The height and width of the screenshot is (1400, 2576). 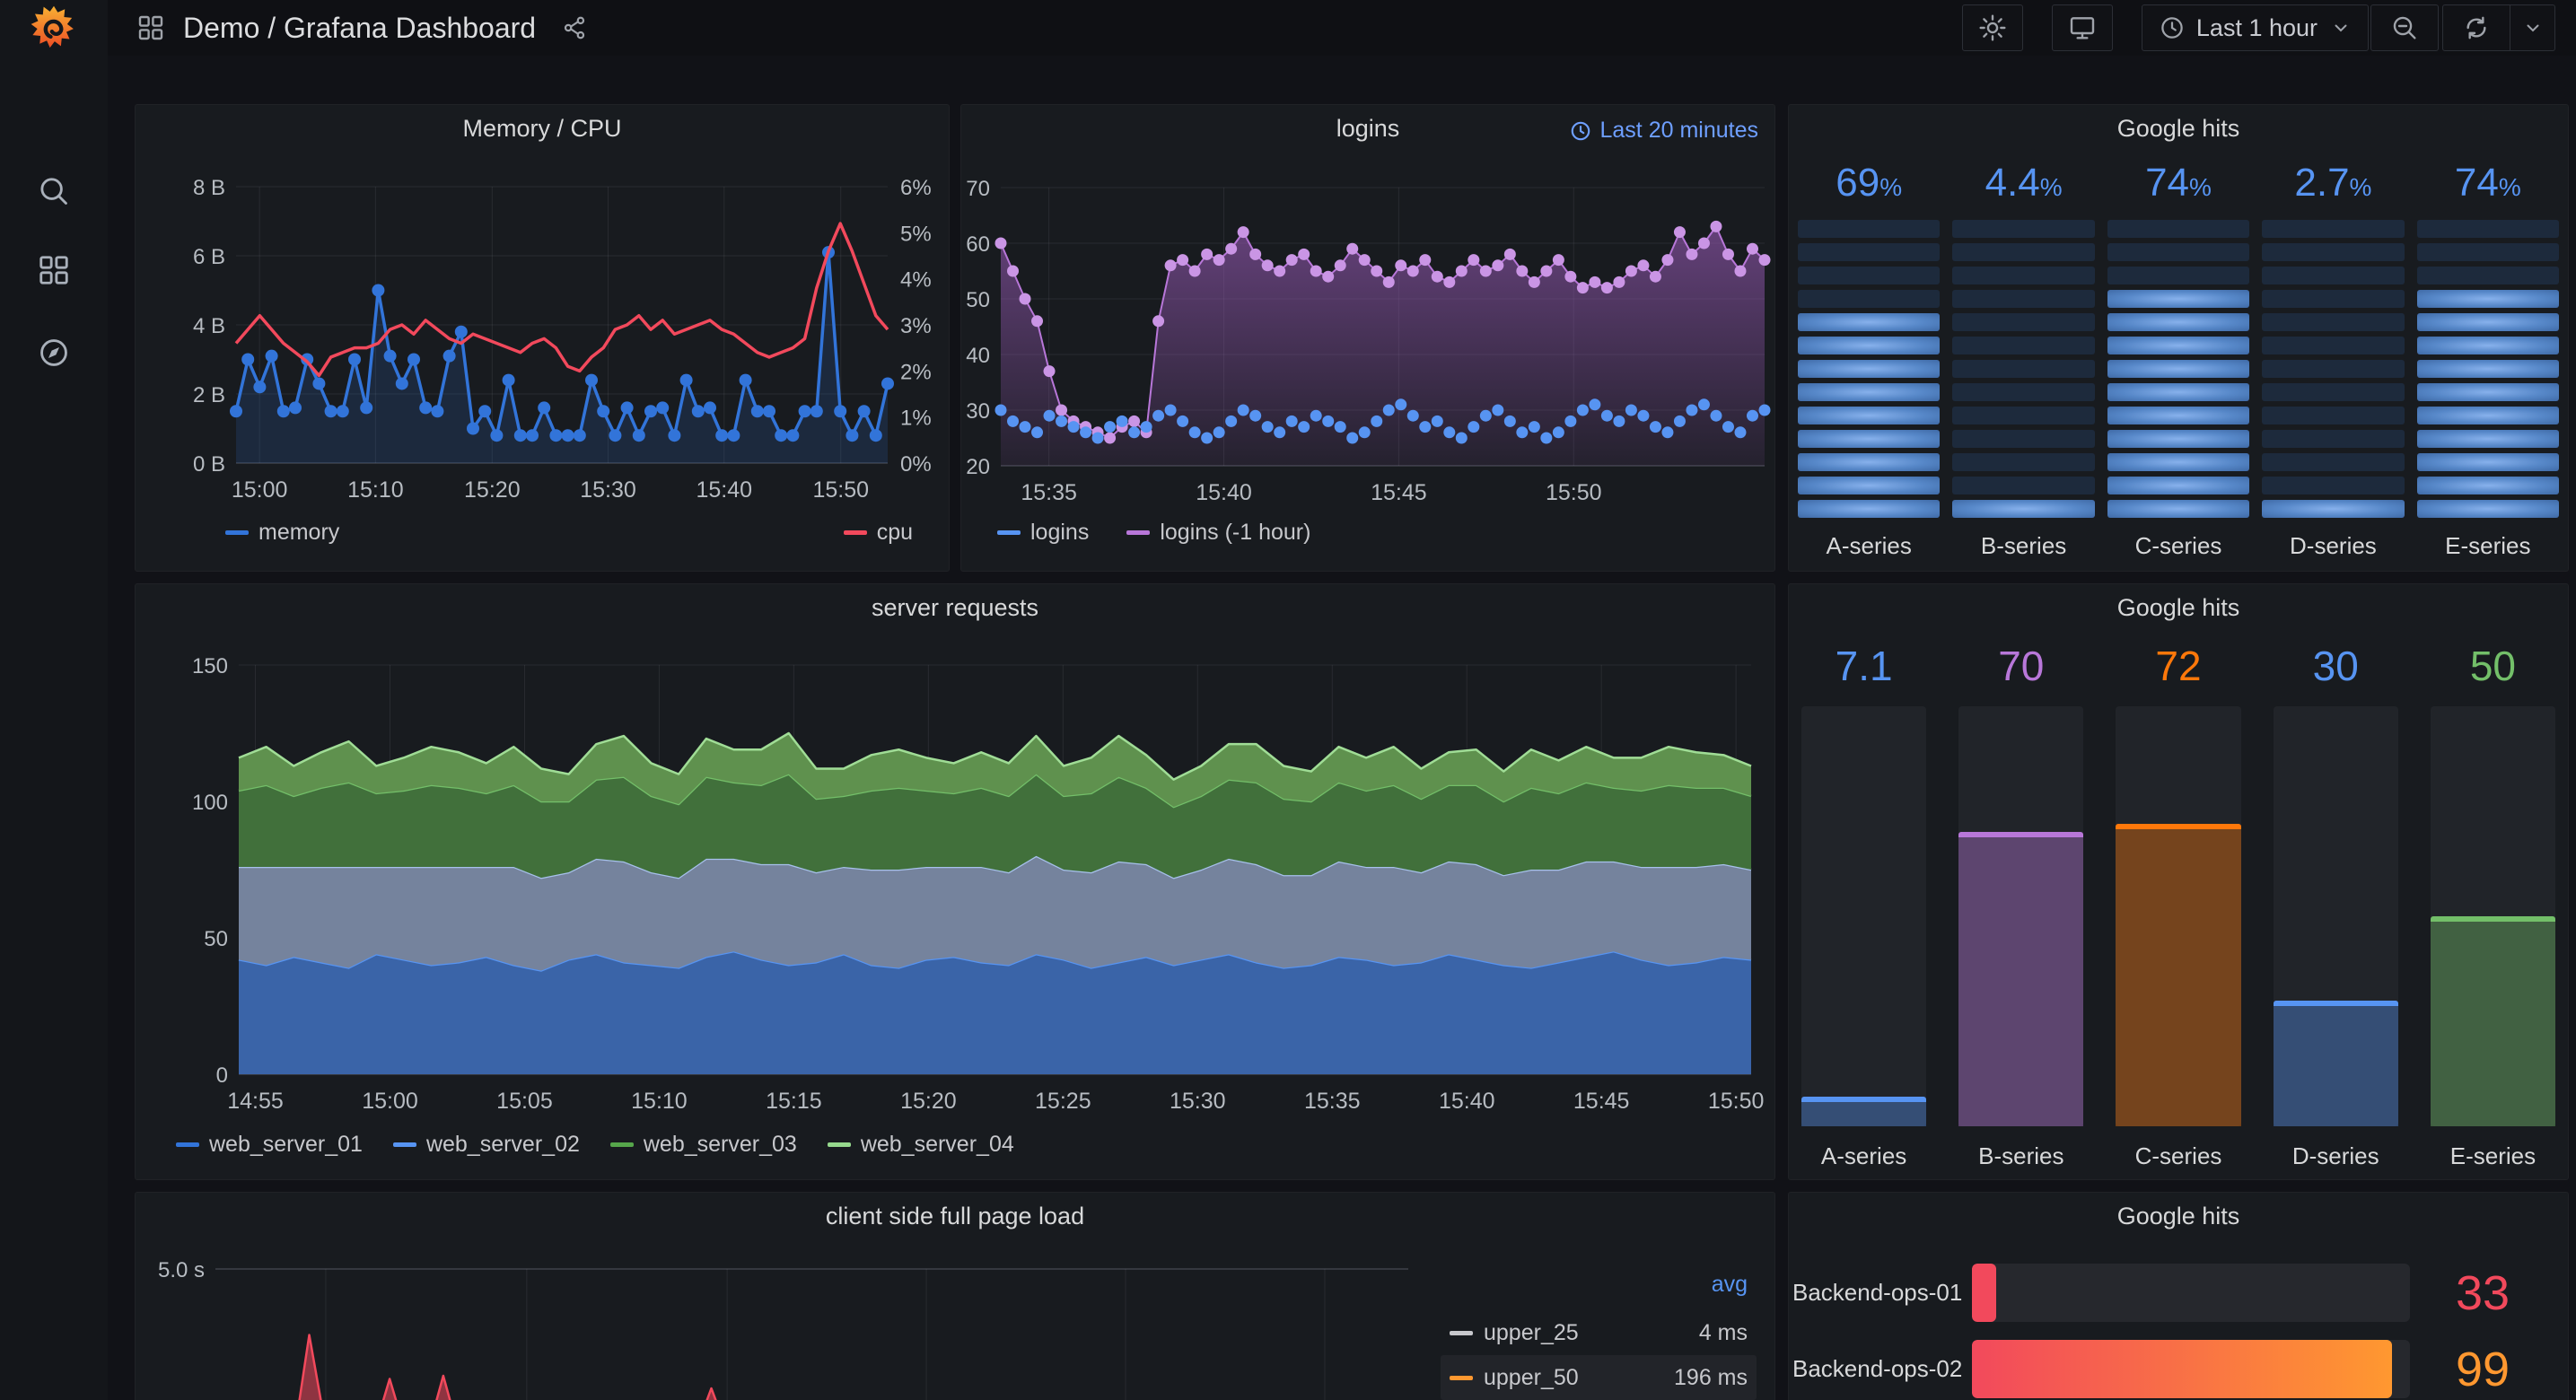 I want to click on refresh-button-group, so click(x=2498, y=27).